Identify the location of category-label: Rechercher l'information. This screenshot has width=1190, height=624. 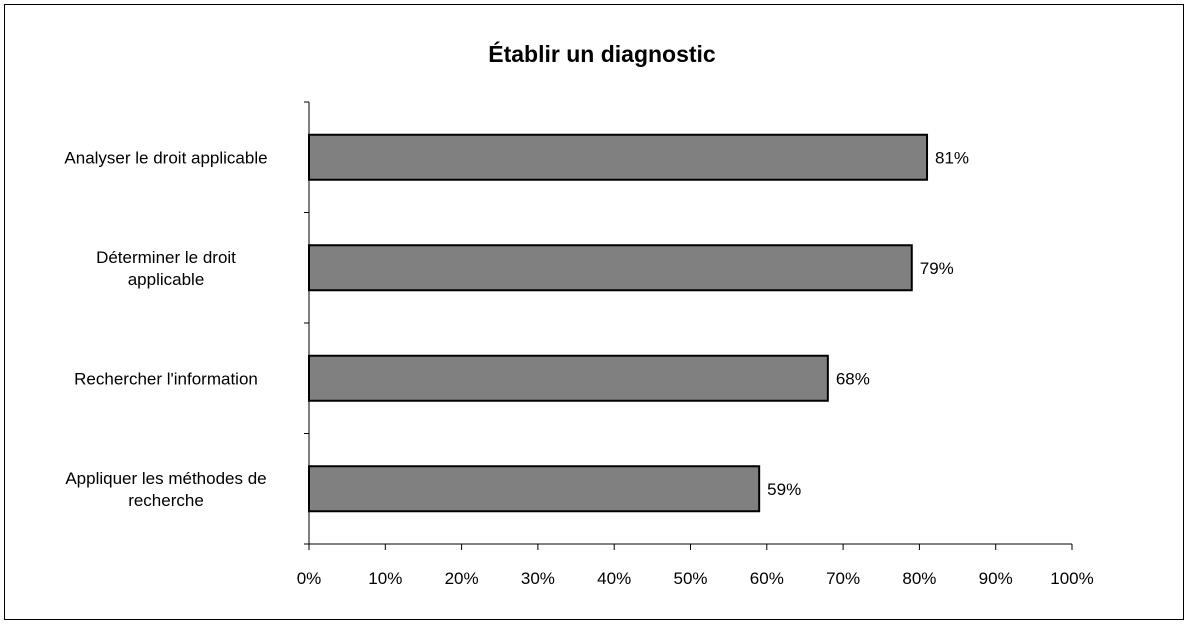
(166, 378).